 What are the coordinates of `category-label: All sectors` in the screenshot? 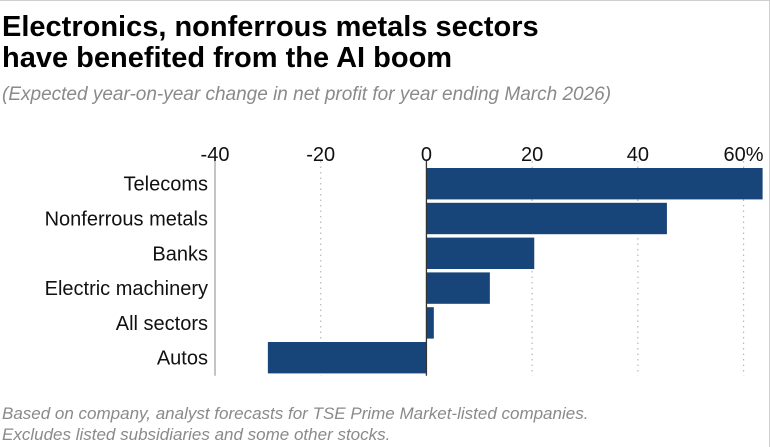 It's located at (162, 324).